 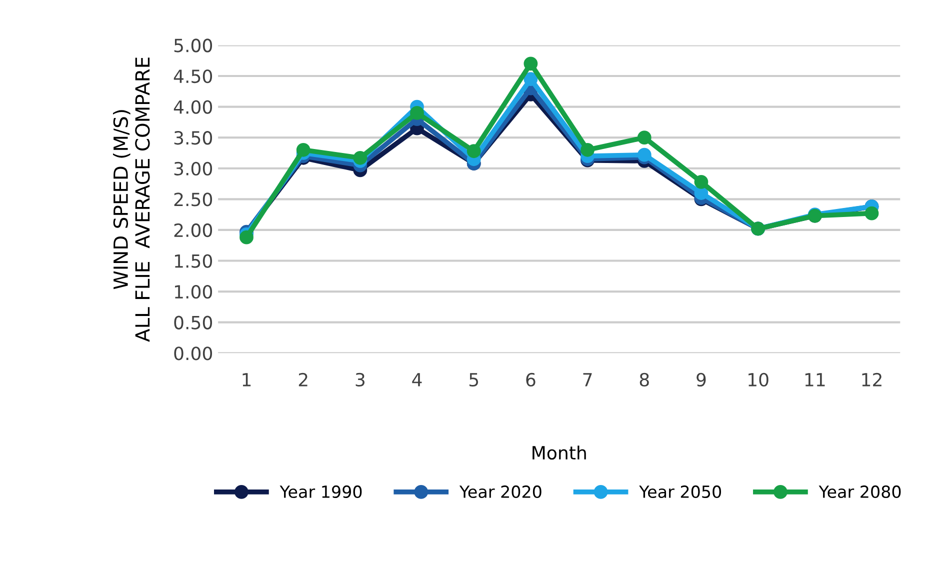 I want to click on y-tick-label: 3.50, so click(x=193, y=138).